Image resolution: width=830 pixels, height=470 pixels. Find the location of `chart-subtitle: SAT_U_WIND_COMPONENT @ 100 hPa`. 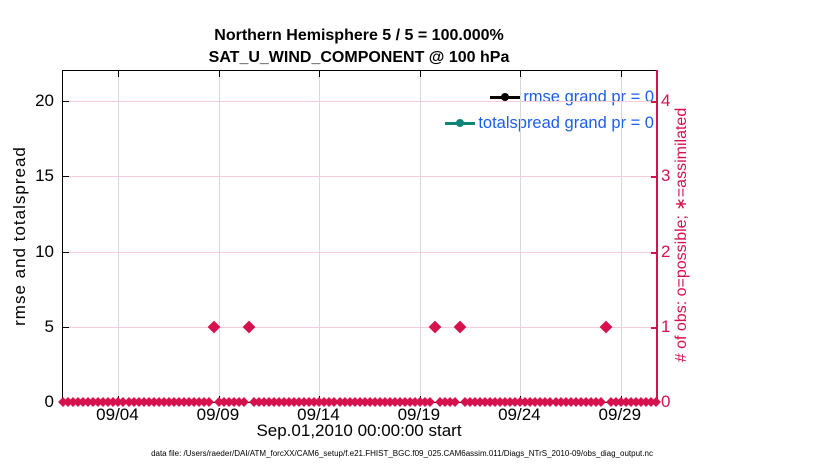

chart-subtitle: SAT_U_WIND_COMPONENT @ 100 hPa is located at coordinates (359, 57).